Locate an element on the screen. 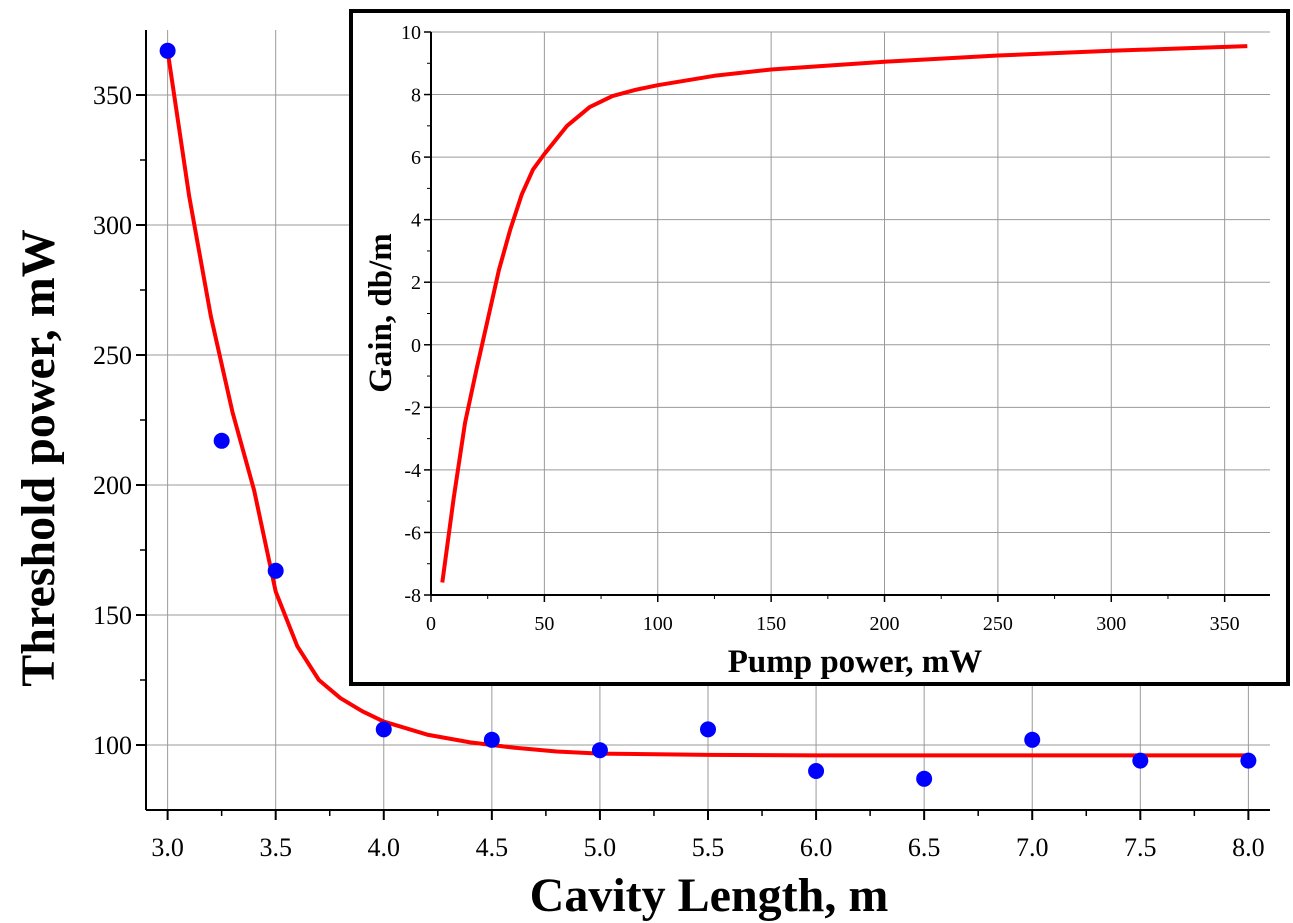 The image size is (1293, 923). inset-x-tick-label: 100 is located at coordinates (658, 624).